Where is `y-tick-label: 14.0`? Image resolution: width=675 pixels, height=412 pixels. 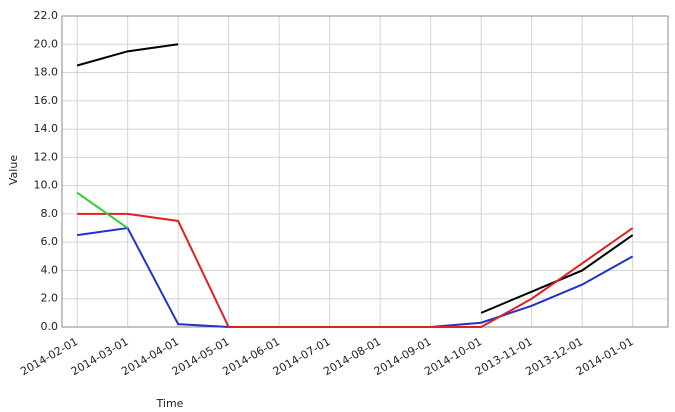 y-tick-label: 14.0 is located at coordinates (46, 128).